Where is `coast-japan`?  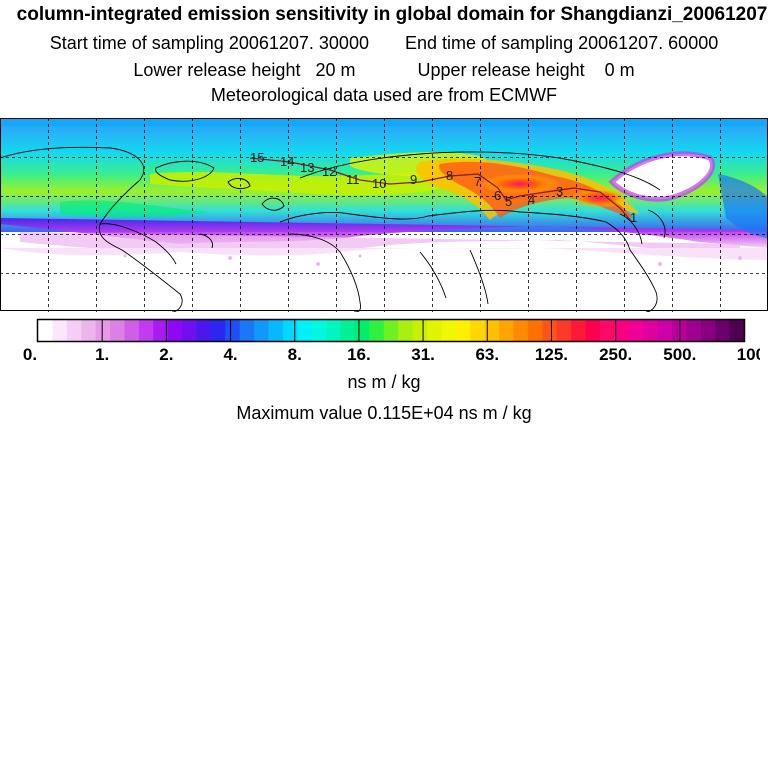
coast-japan is located at coordinates (656, 224).